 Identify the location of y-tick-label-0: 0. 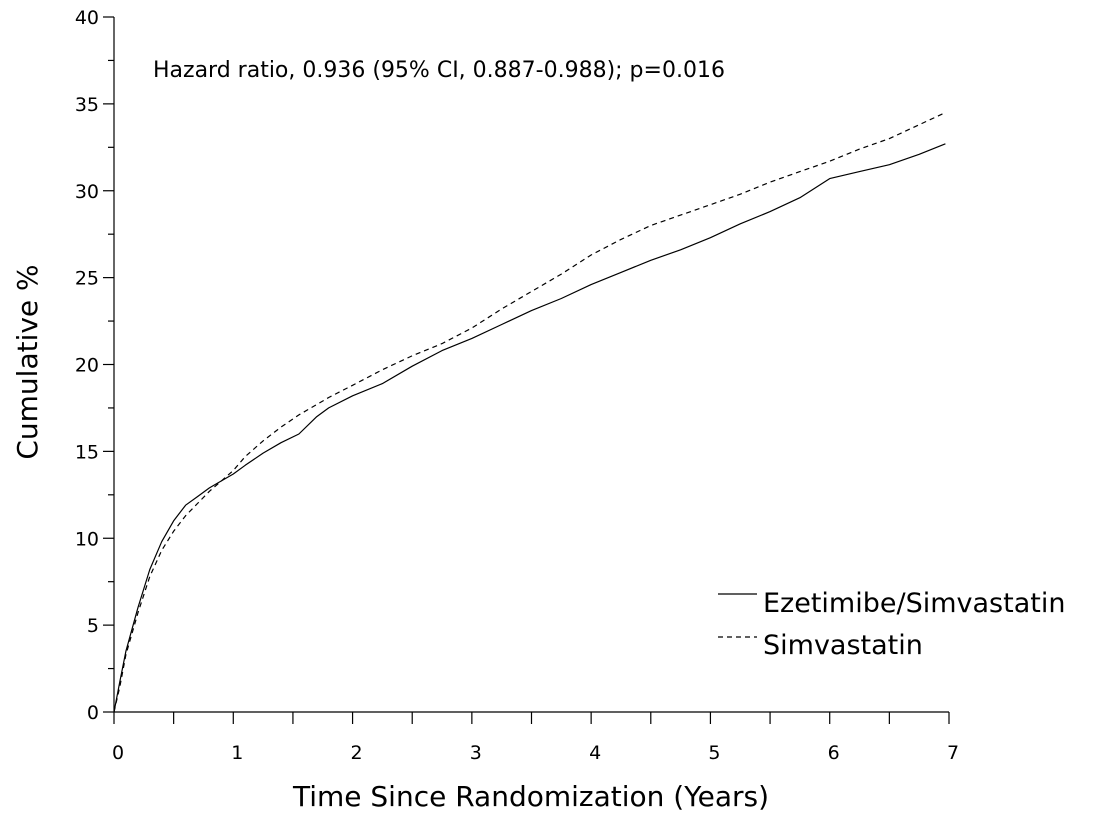
(93, 713).